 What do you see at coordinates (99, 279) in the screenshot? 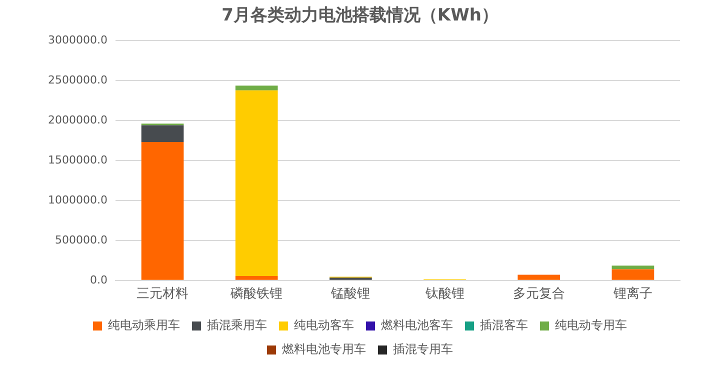
I see `y-tick-label: 0.0` at bounding box center [99, 279].